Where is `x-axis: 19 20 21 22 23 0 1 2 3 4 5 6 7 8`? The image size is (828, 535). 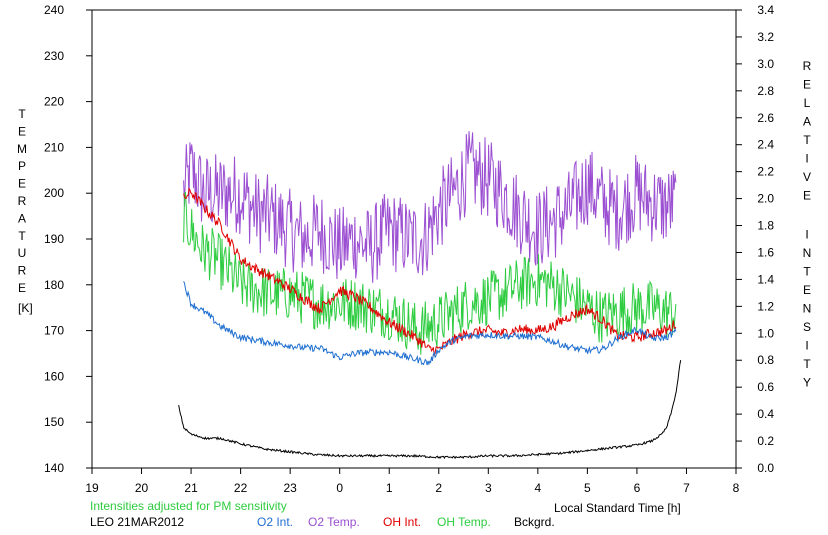 x-axis: 19 20 21 22 23 0 1 2 3 4 5 6 7 8 is located at coordinates (412, 481).